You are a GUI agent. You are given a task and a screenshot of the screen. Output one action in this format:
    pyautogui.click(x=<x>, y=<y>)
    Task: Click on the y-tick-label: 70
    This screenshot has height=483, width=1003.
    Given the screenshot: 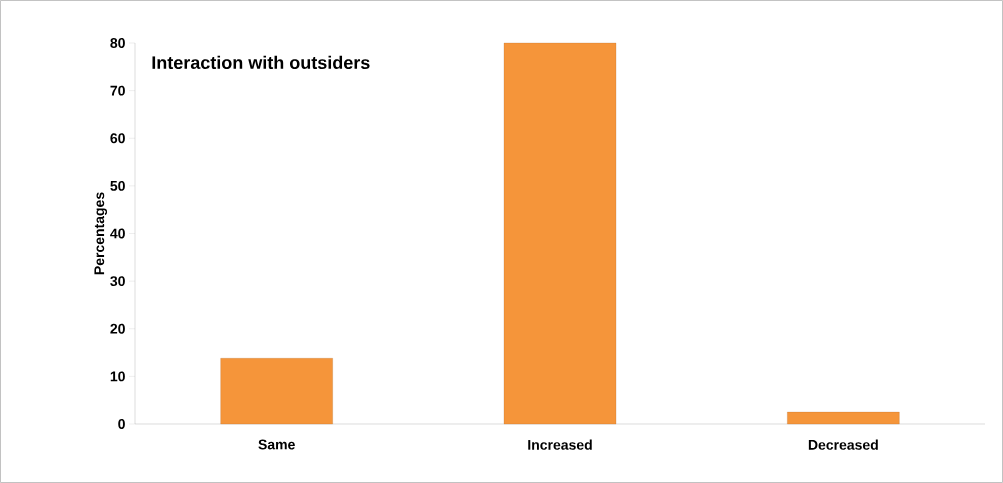 What is the action you would take?
    pyautogui.click(x=117, y=90)
    